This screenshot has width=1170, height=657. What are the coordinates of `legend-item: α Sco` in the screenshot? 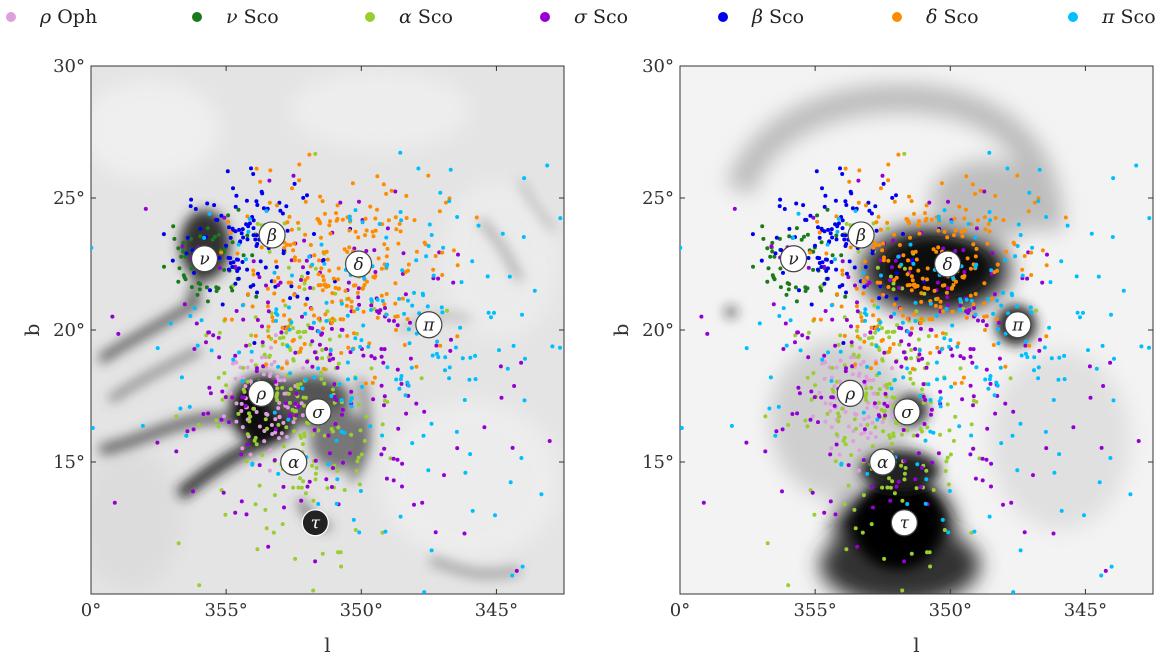 It's located at (409, 17).